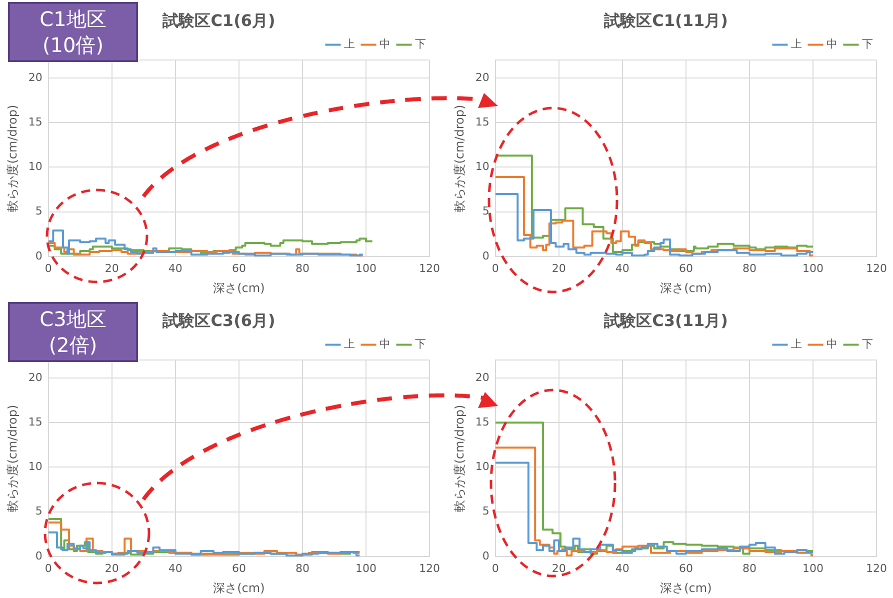  What do you see at coordinates (219, 320) in the screenshot?
I see `chart-title: 試験区C3(6月)` at bounding box center [219, 320].